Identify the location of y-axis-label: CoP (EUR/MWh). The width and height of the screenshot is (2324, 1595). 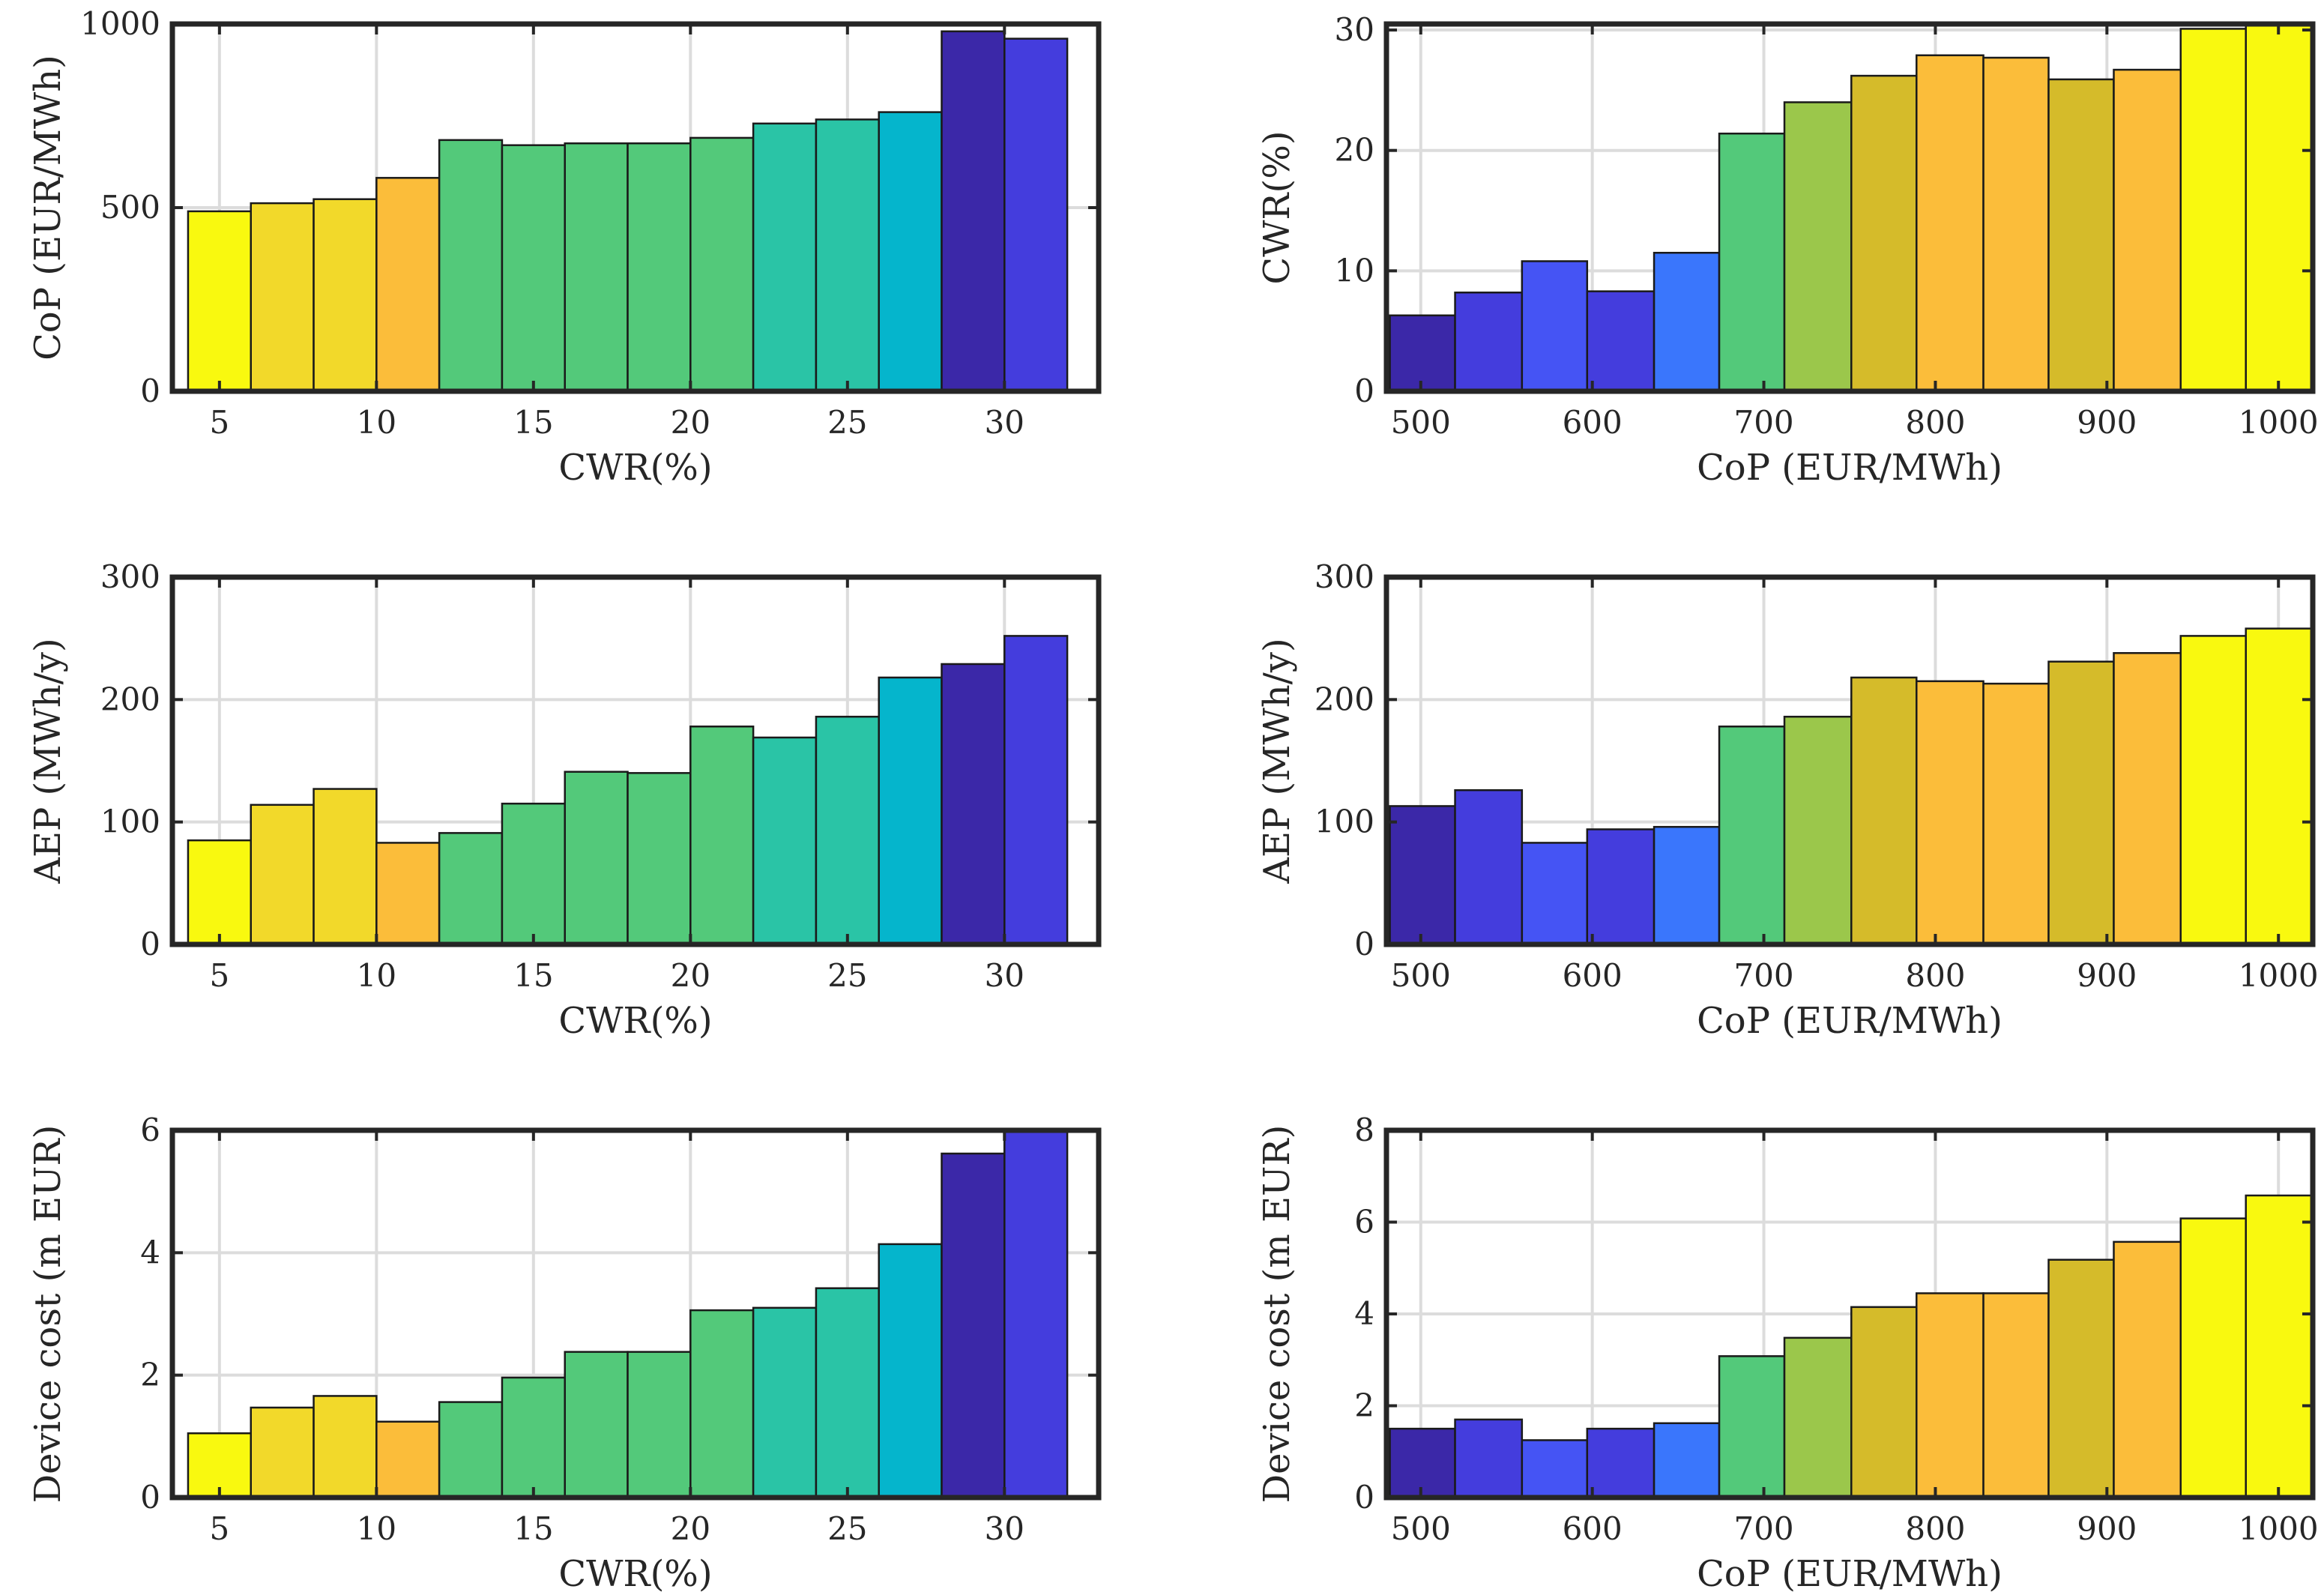
(48, 208).